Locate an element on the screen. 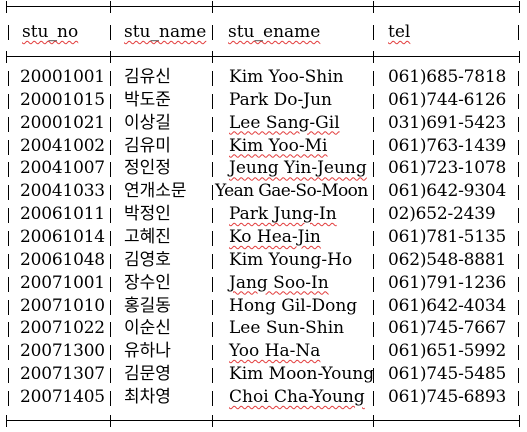 This screenshot has height=432, width=527. cell-stu-no: 20061011 is located at coordinates (62, 214).